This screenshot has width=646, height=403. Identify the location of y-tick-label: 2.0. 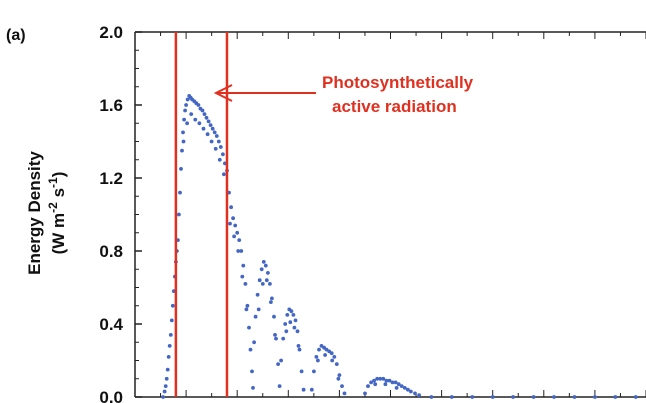
(111, 32).